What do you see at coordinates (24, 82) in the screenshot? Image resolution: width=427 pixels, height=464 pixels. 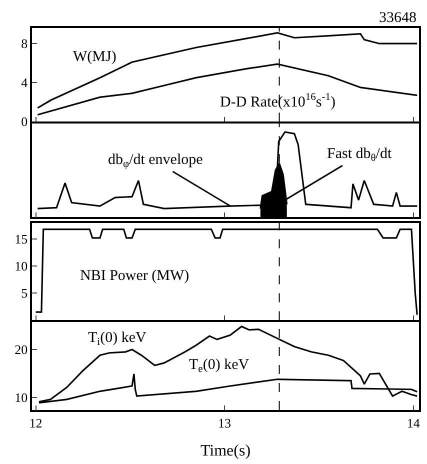 I see `y-tick-label: 4` at bounding box center [24, 82].